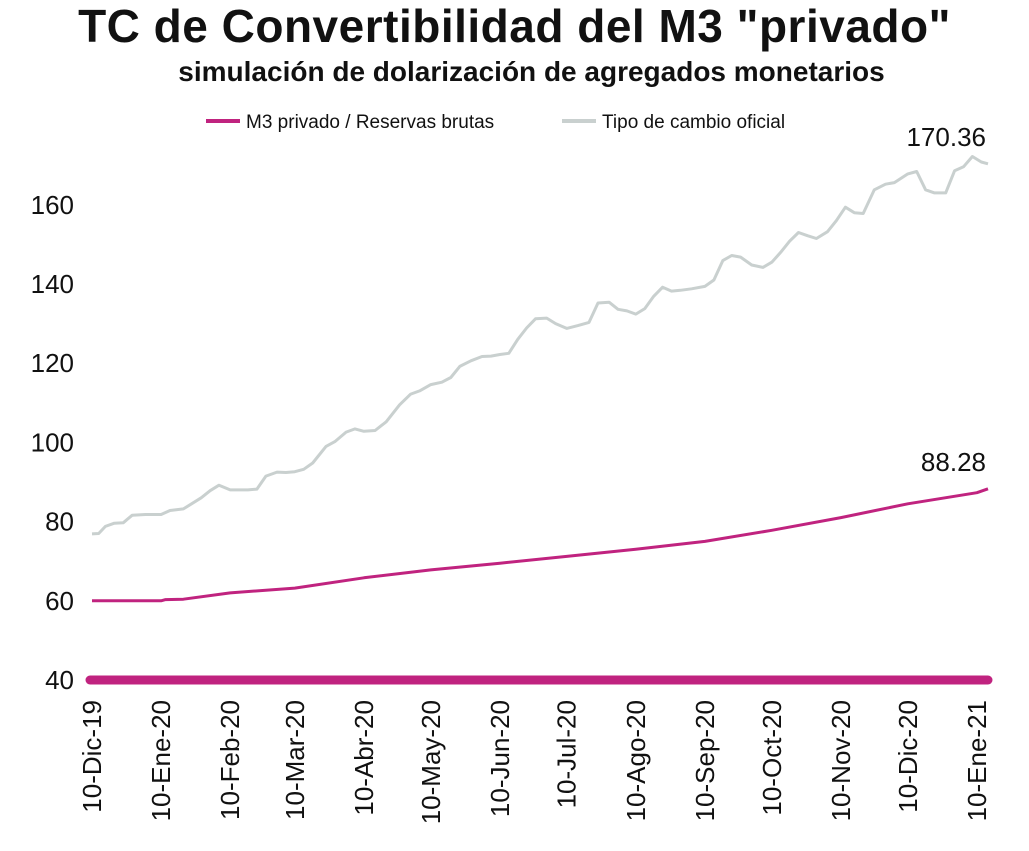  What do you see at coordinates (431, 762) in the screenshot?
I see `x-tick-label: 10-May-20` at bounding box center [431, 762].